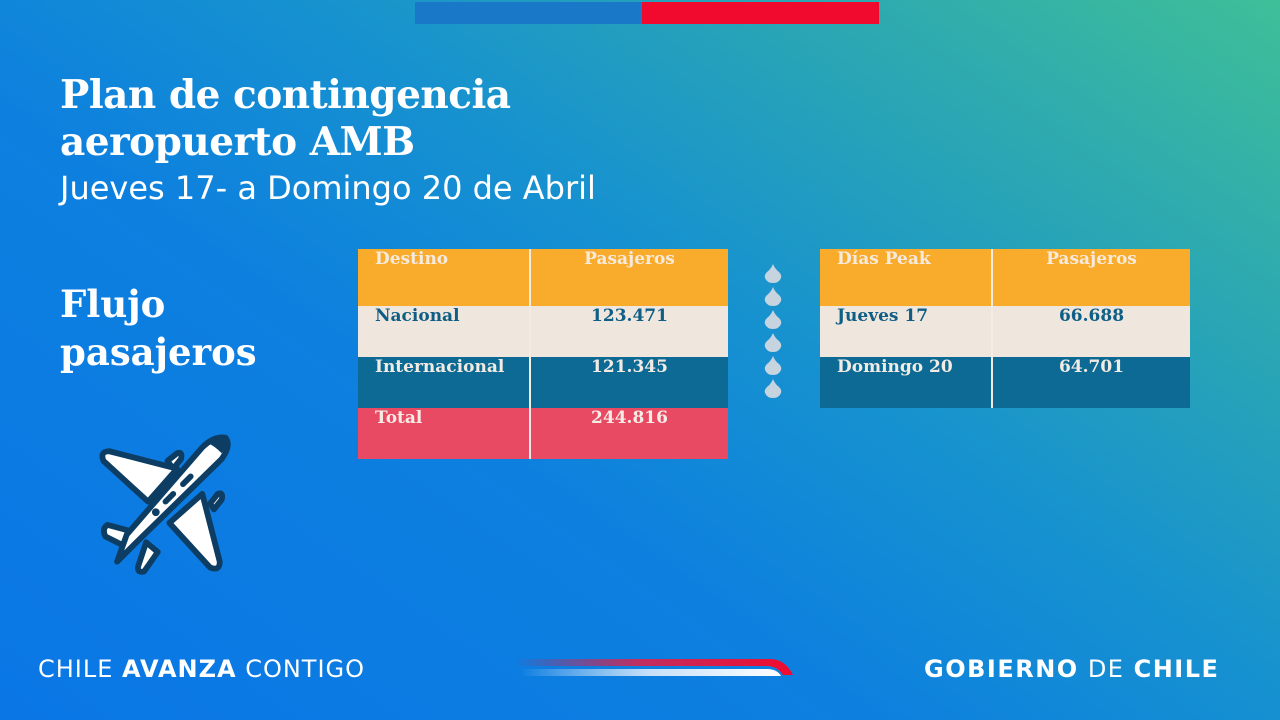 This screenshot has width=1280, height=720. Describe the element at coordinates (543, 277) in the screenshot. I see `table-header-row: Destino Pasajeros` at that location.